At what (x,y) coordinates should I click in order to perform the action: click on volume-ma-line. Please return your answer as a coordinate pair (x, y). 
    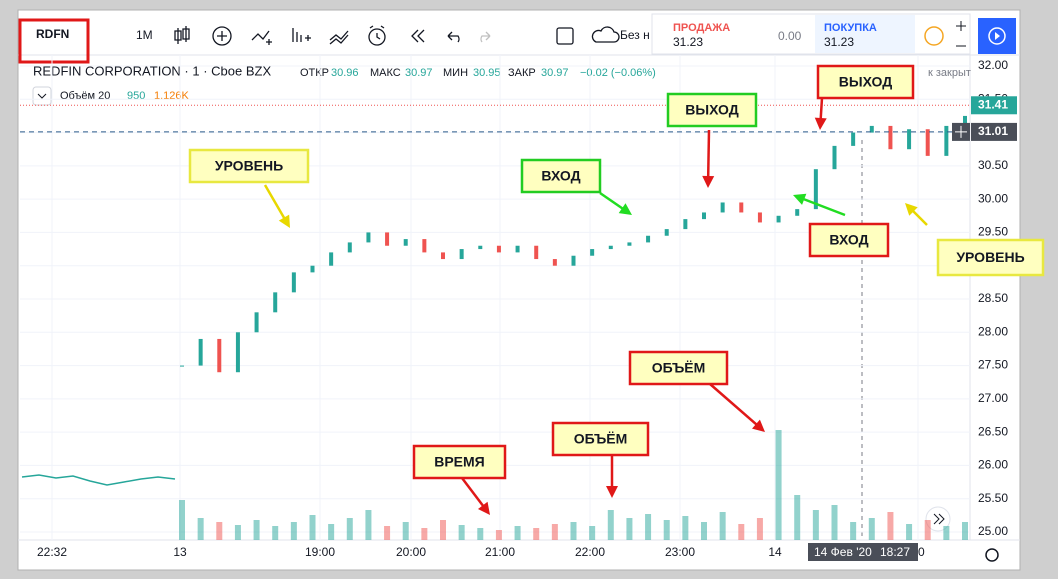
    Looking at the image, I should click on (98, 480).